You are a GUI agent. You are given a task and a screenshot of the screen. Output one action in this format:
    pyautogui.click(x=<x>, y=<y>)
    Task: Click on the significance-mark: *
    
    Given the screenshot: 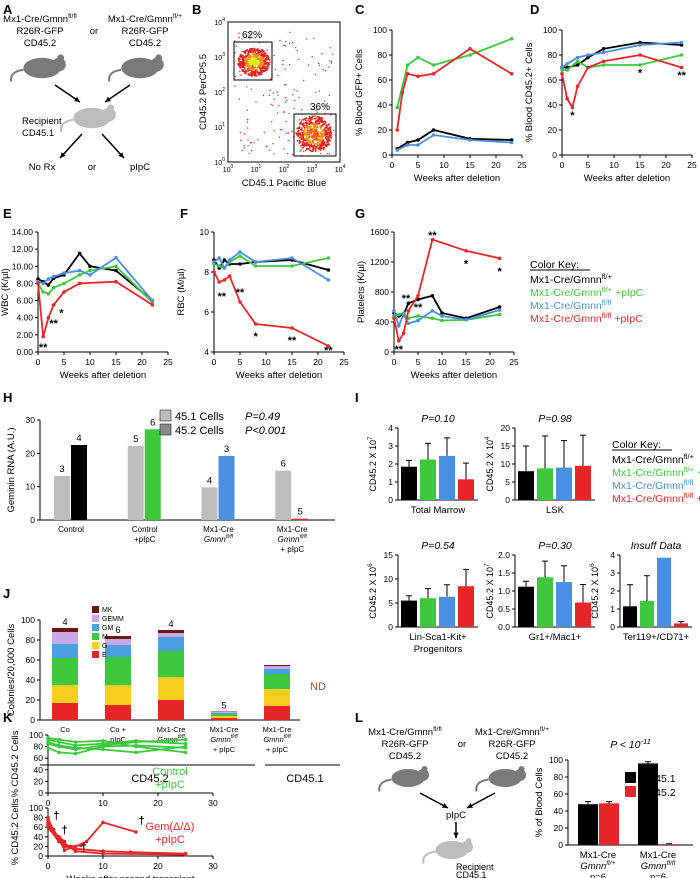 What is the action you would take?
    pyautogui.click(x=466, y=265)
    